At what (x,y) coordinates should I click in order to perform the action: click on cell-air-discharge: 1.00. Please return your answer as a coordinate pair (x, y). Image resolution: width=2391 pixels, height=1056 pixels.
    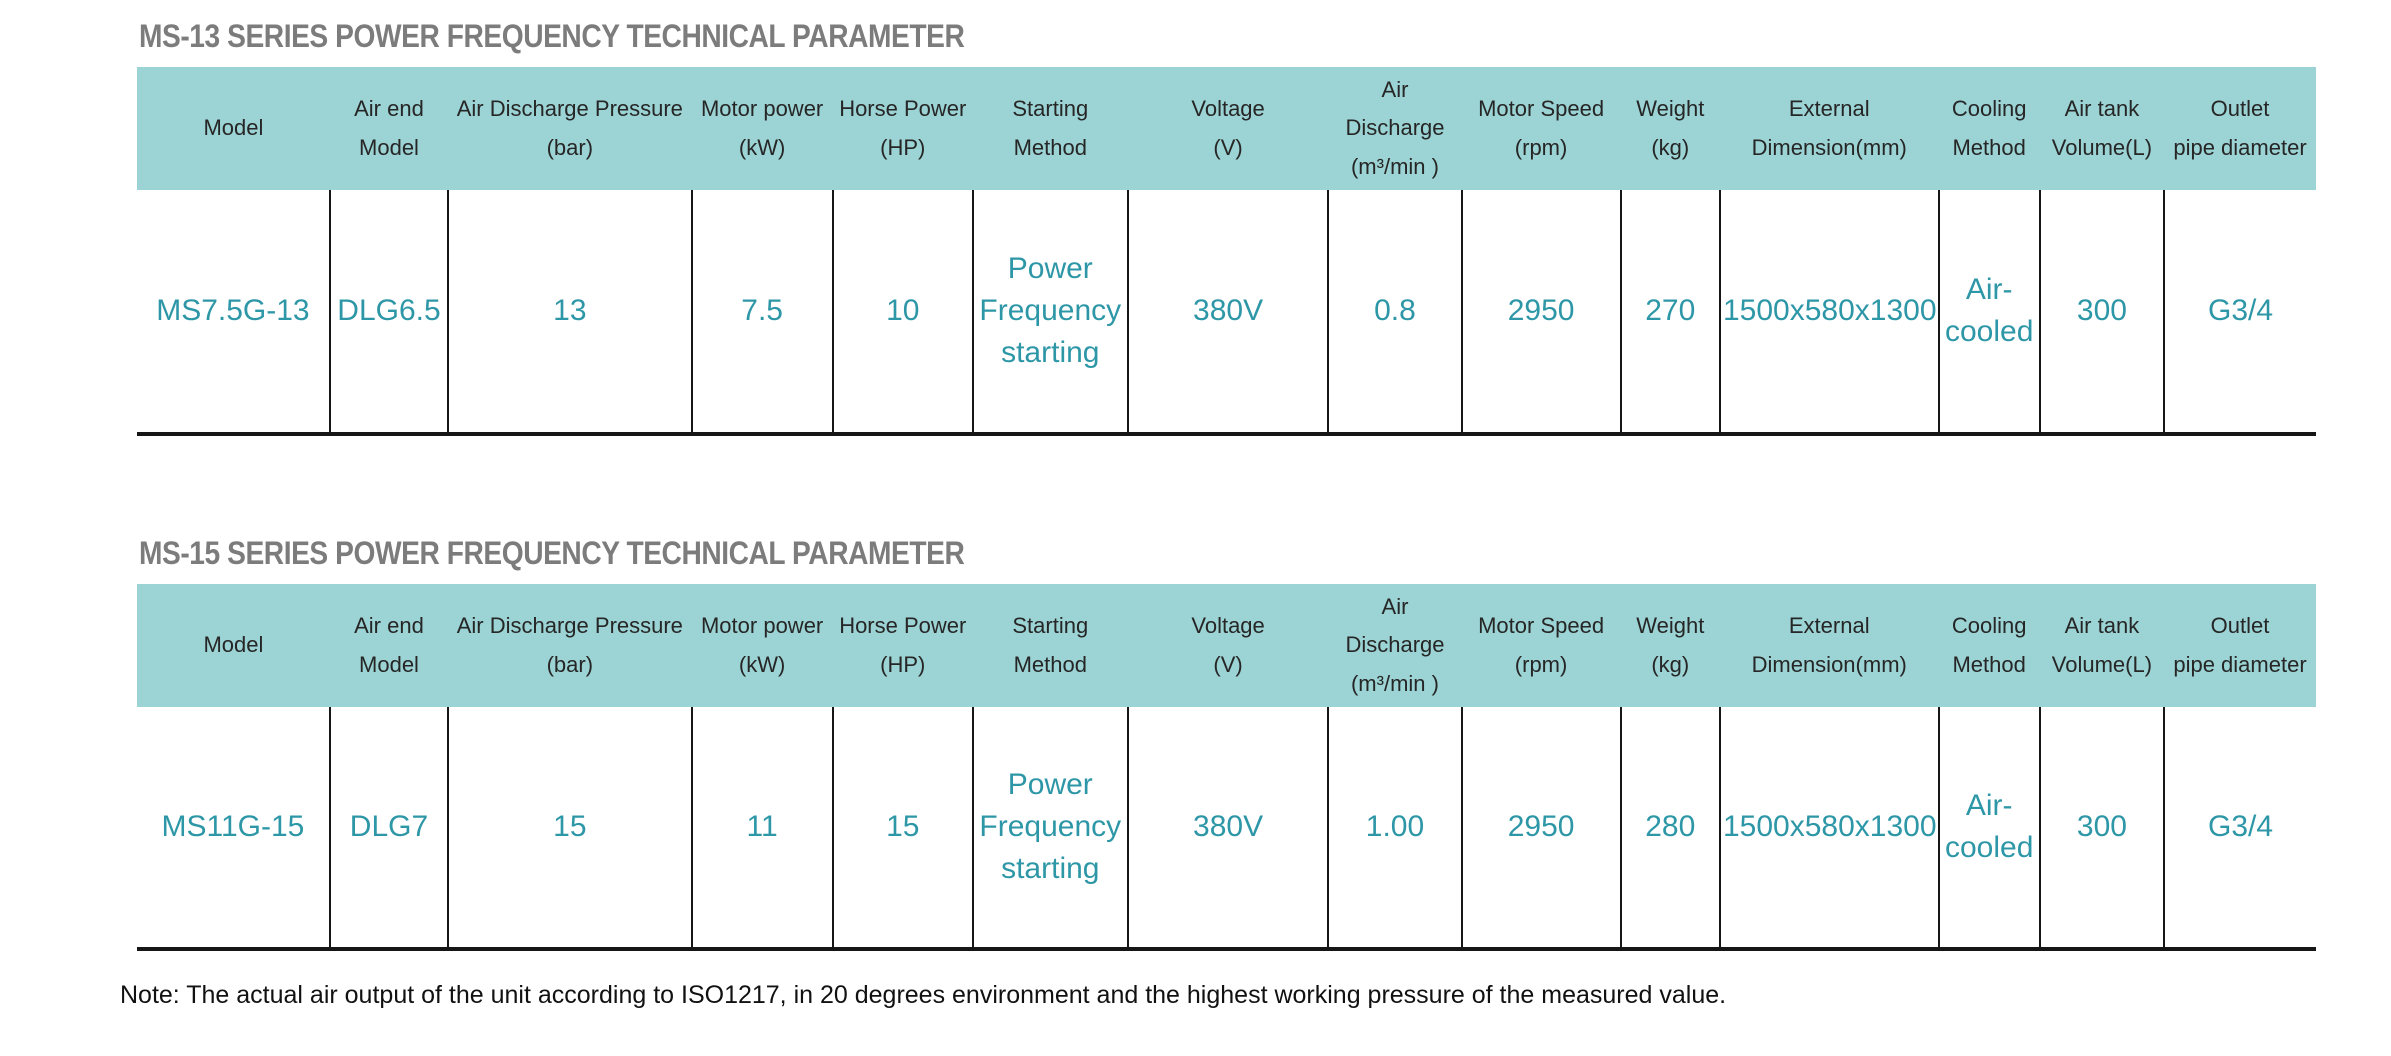
    Looking at the image, I should click on (1394, 829).